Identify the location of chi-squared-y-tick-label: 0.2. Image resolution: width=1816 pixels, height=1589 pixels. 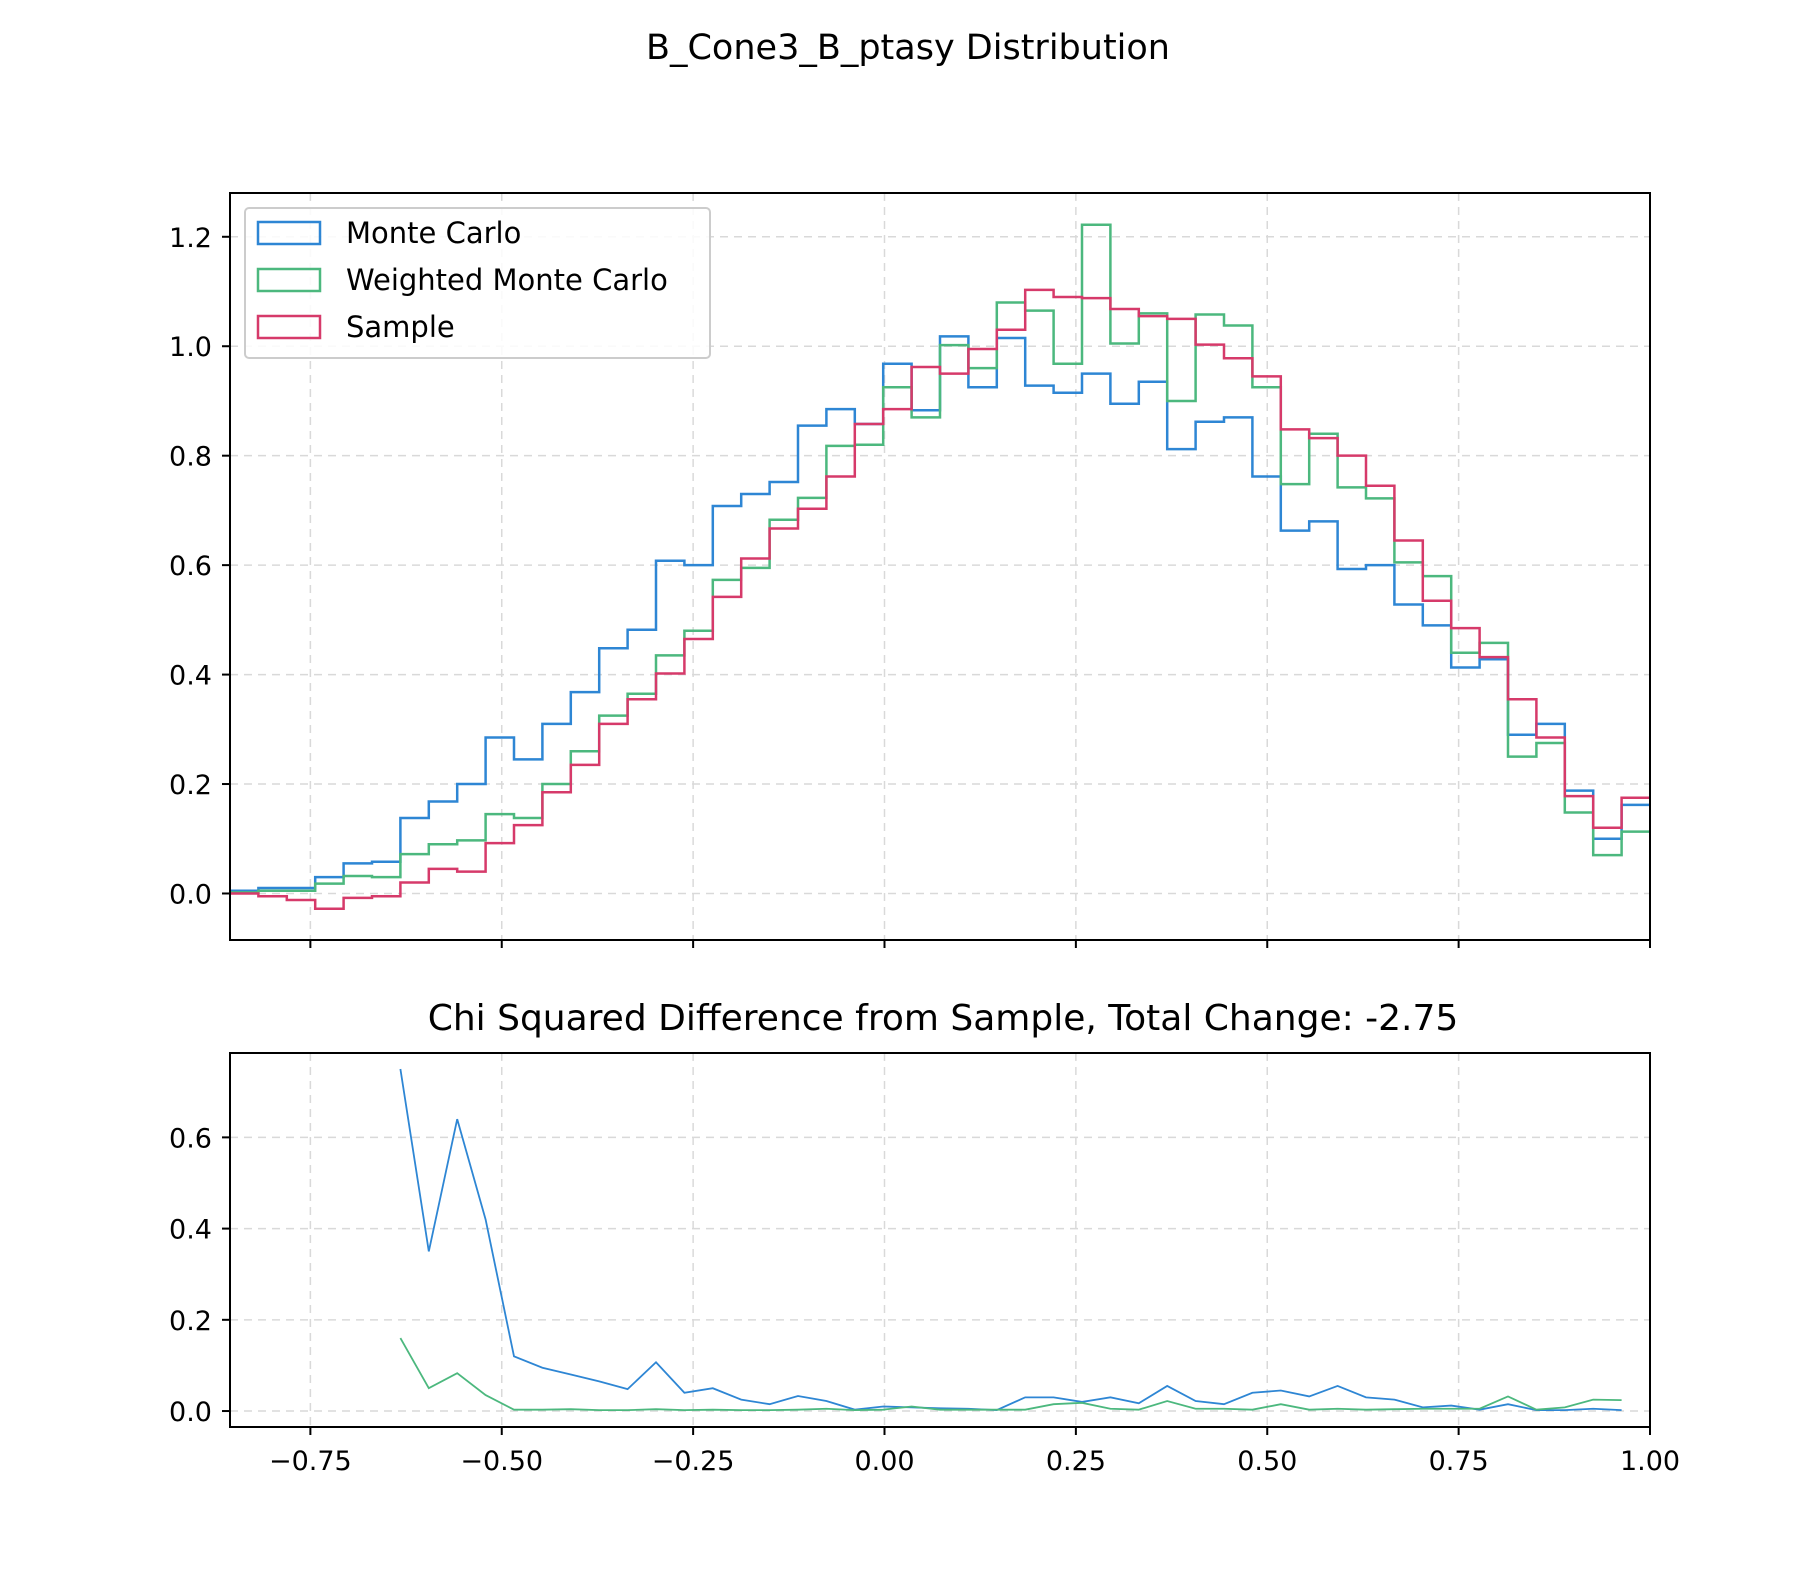
(190, 1321).